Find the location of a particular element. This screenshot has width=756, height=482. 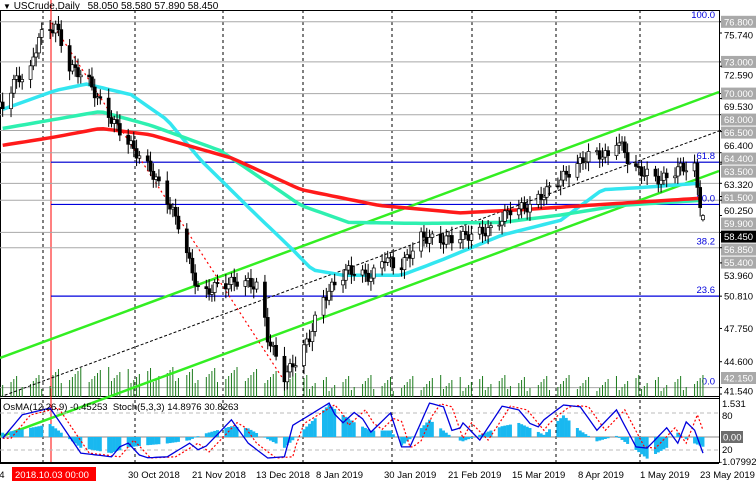

stoch-20-label: 20 is located at coordinates (727, 450).